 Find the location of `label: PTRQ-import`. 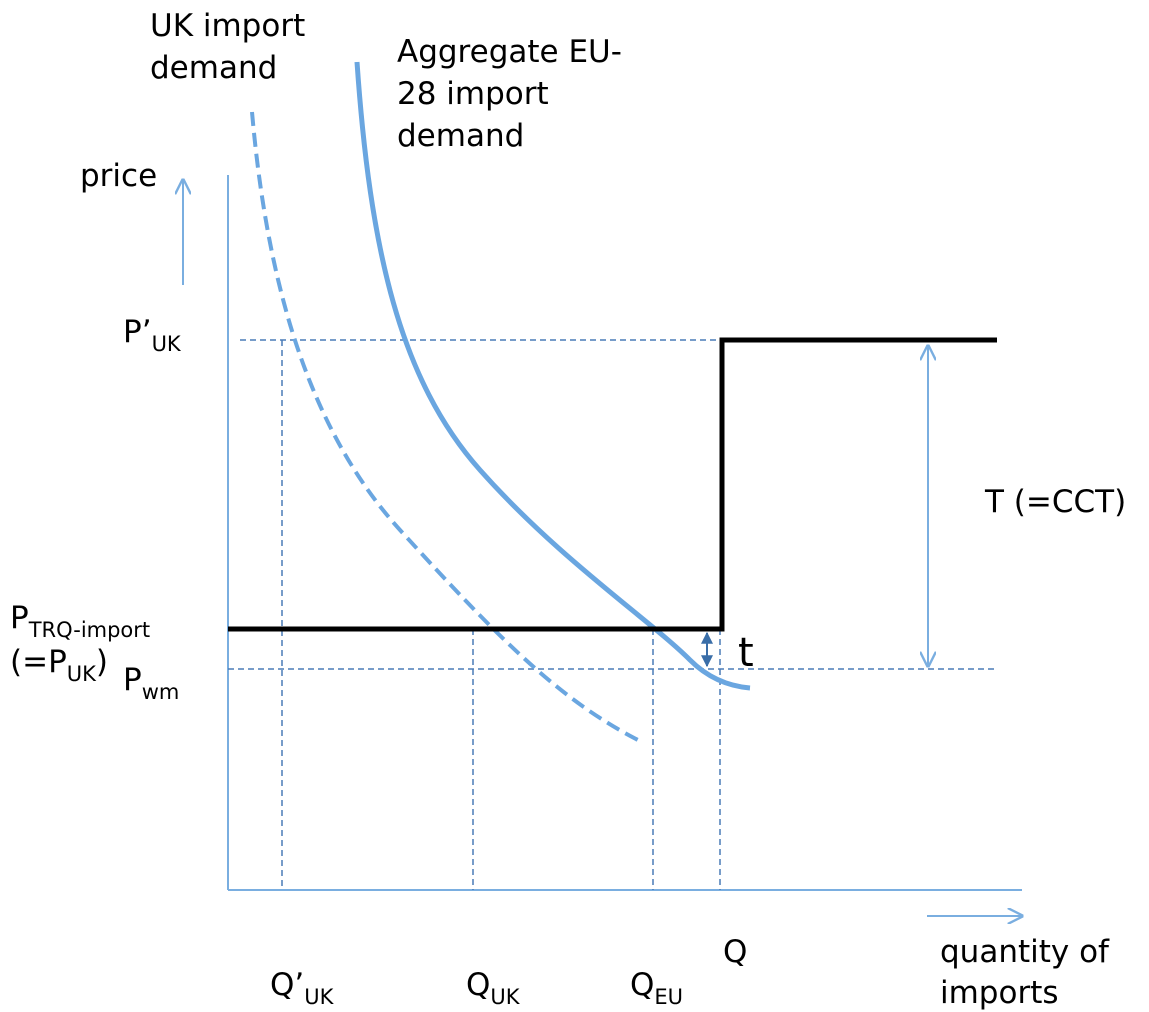

label: PTRQ-import is located at coordinates (80, 621).